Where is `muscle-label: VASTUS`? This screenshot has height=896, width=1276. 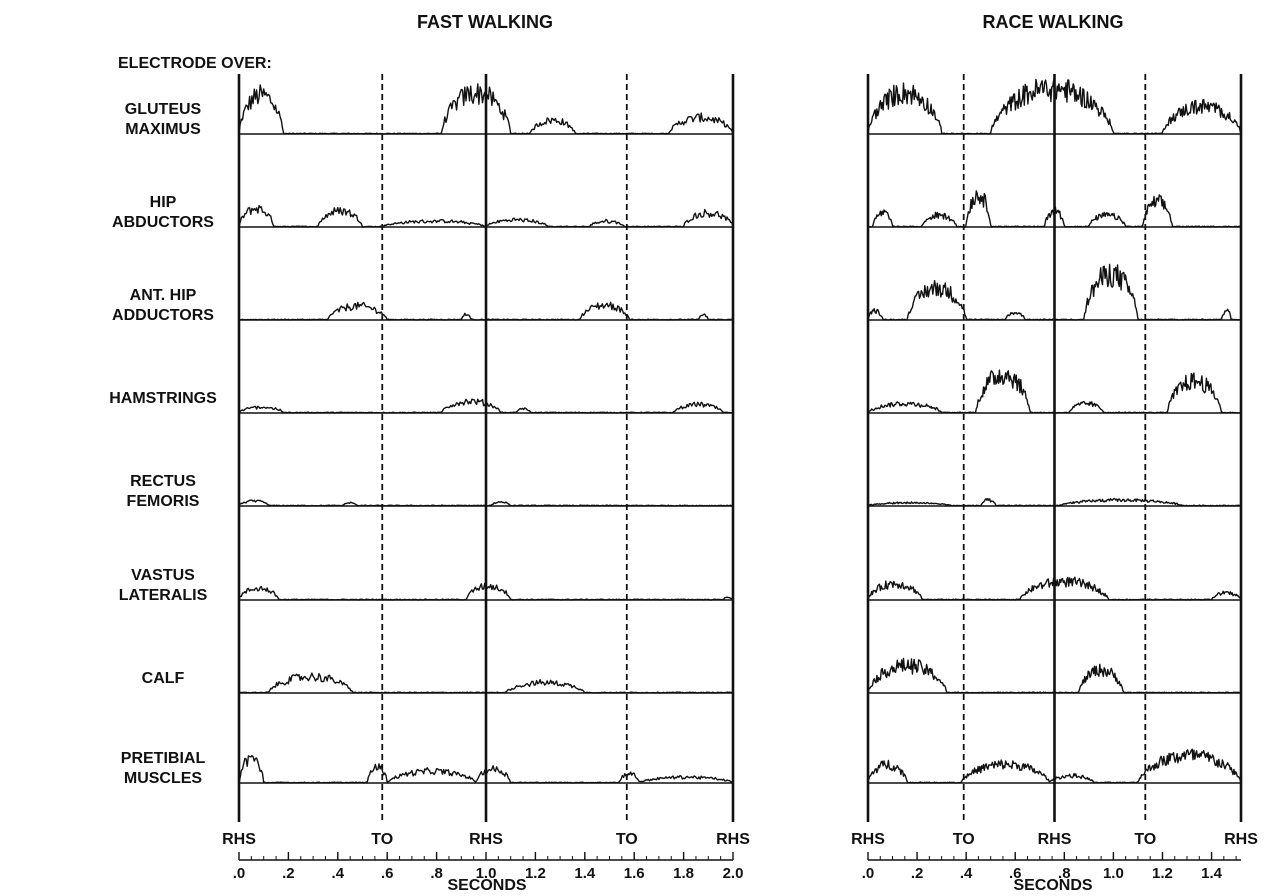
muscle-label: VASTUS is located at coordinates (163, 575).